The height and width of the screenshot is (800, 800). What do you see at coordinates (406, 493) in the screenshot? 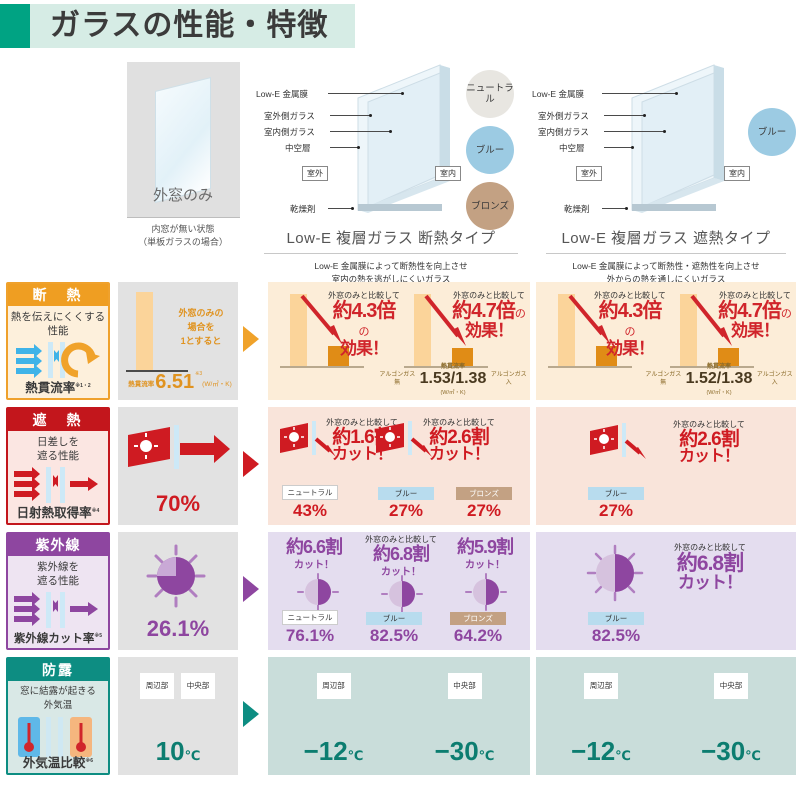
I see `tag-blue: ブルー` at bounding box center [406, 493].